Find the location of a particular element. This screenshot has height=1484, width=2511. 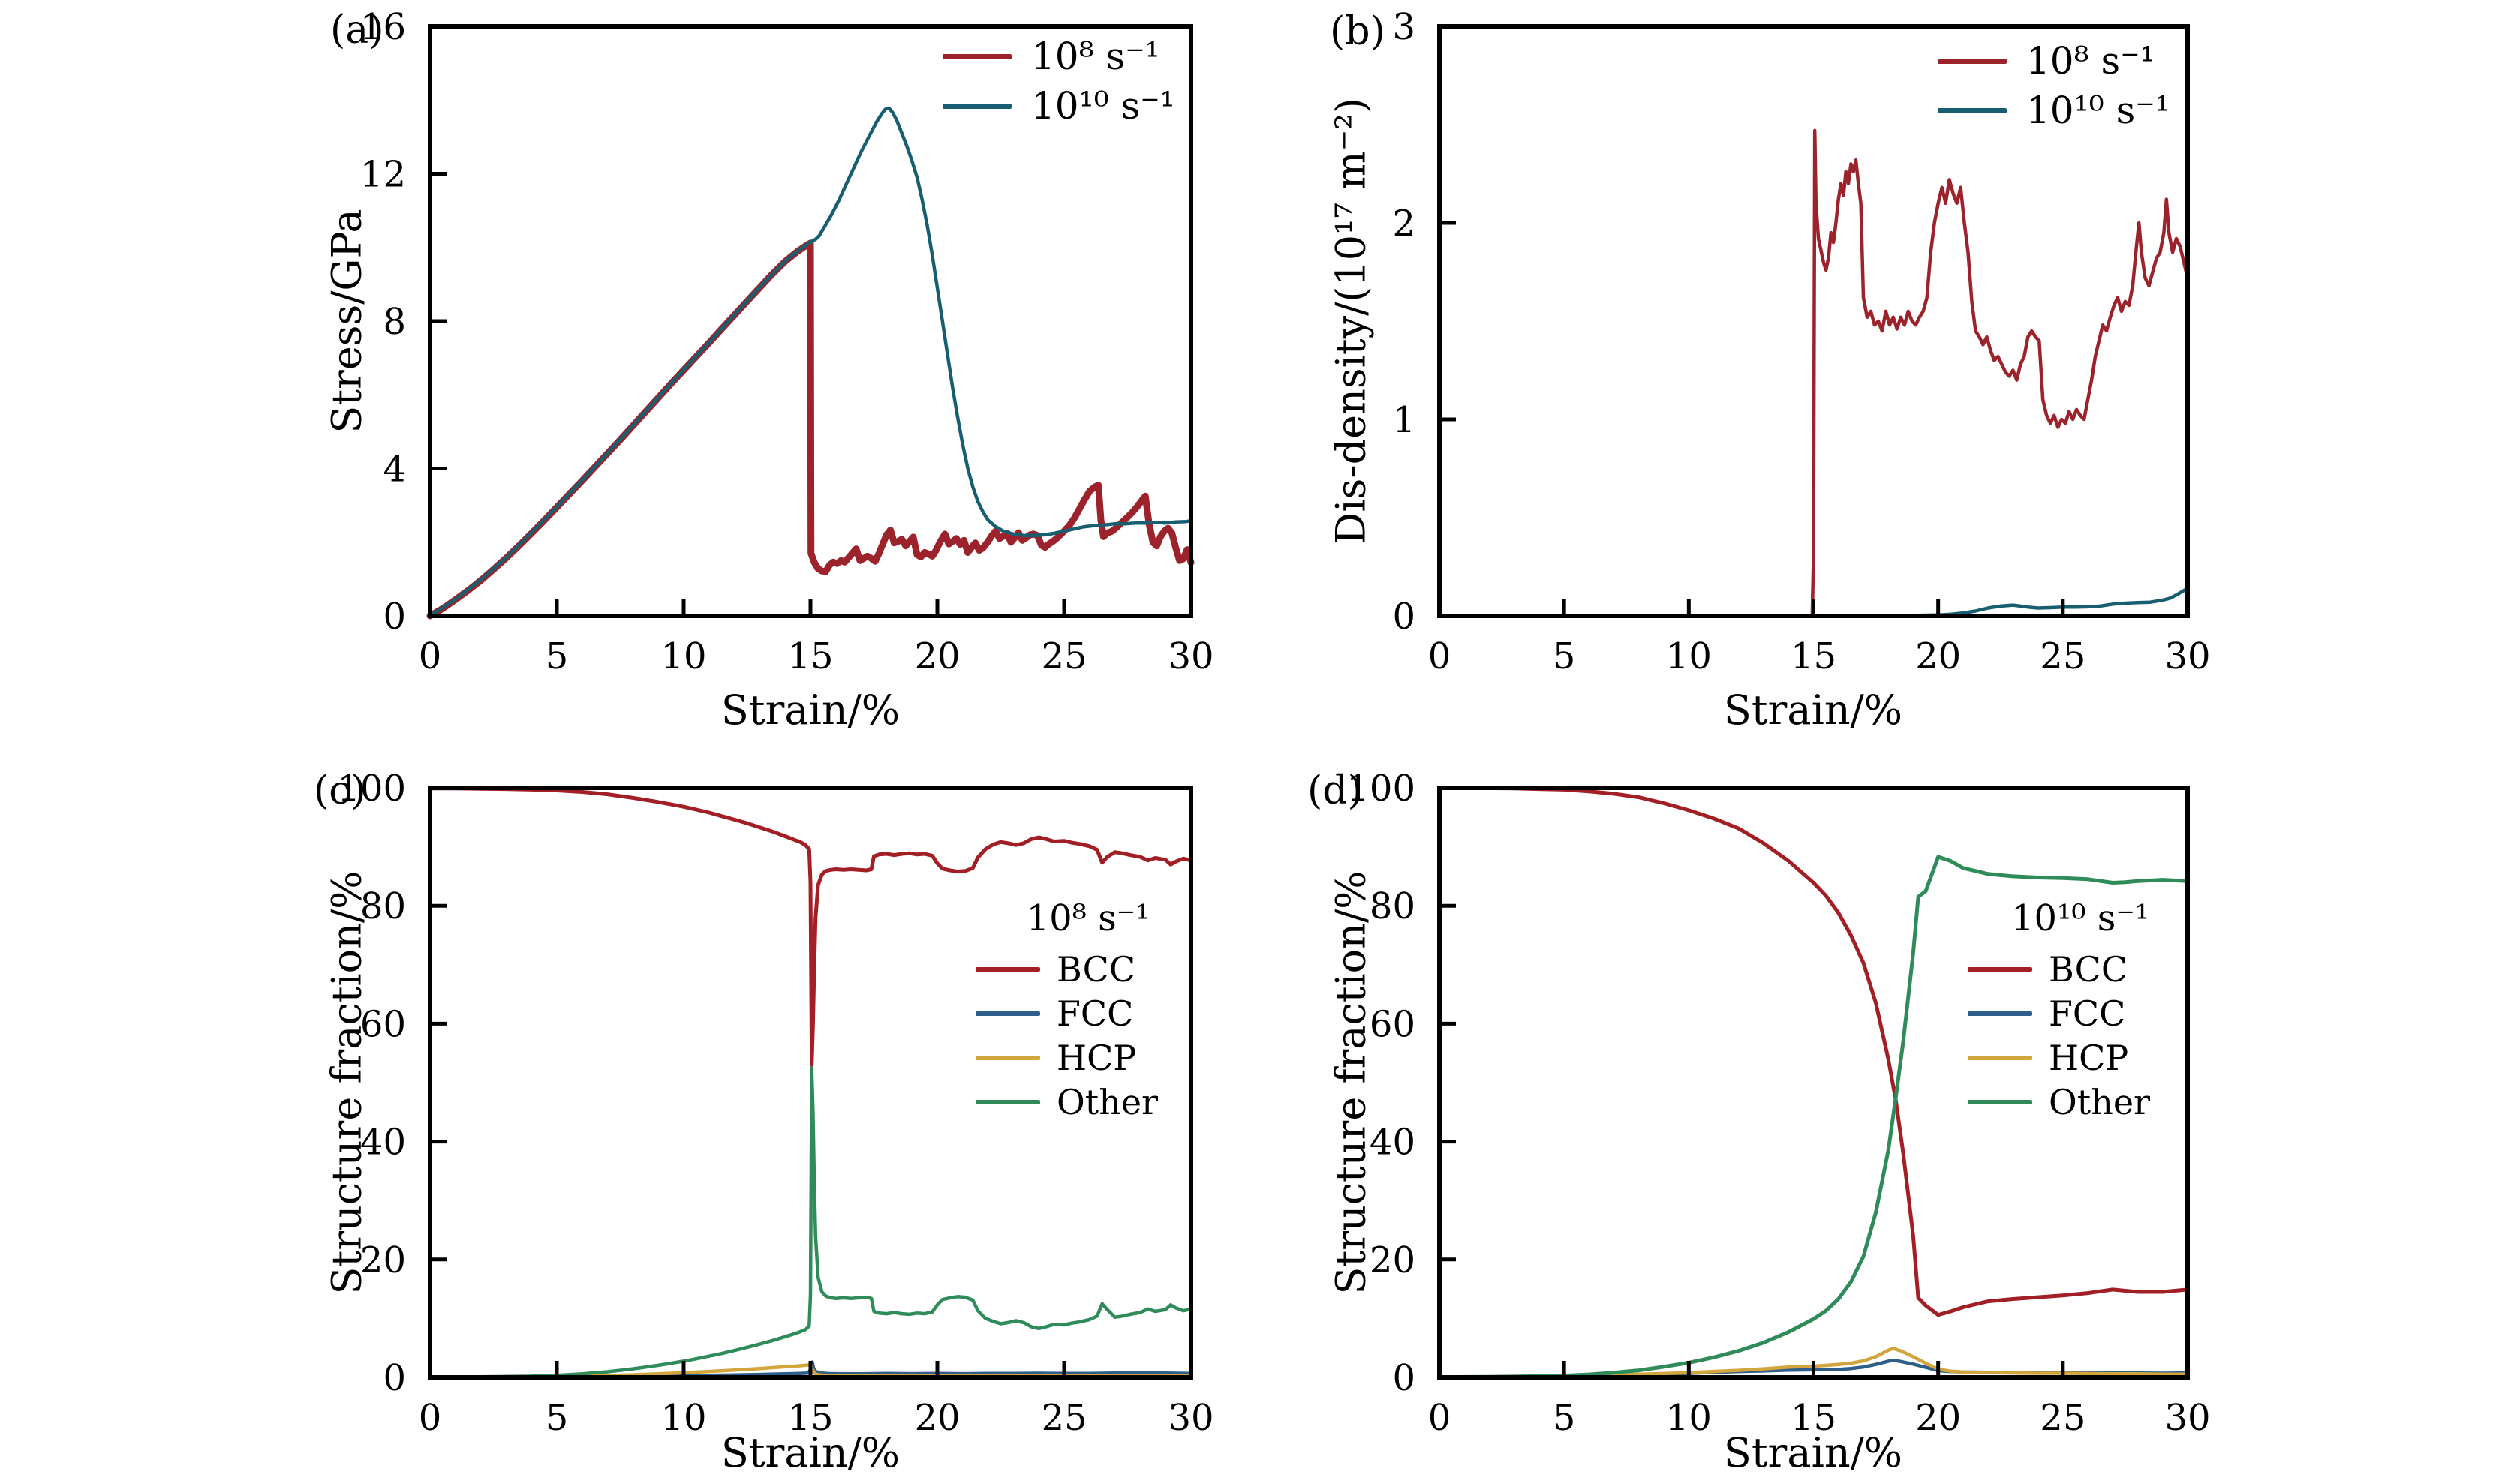

x-axis-label-c: Strain/% is located at coordinates (810, 1452).